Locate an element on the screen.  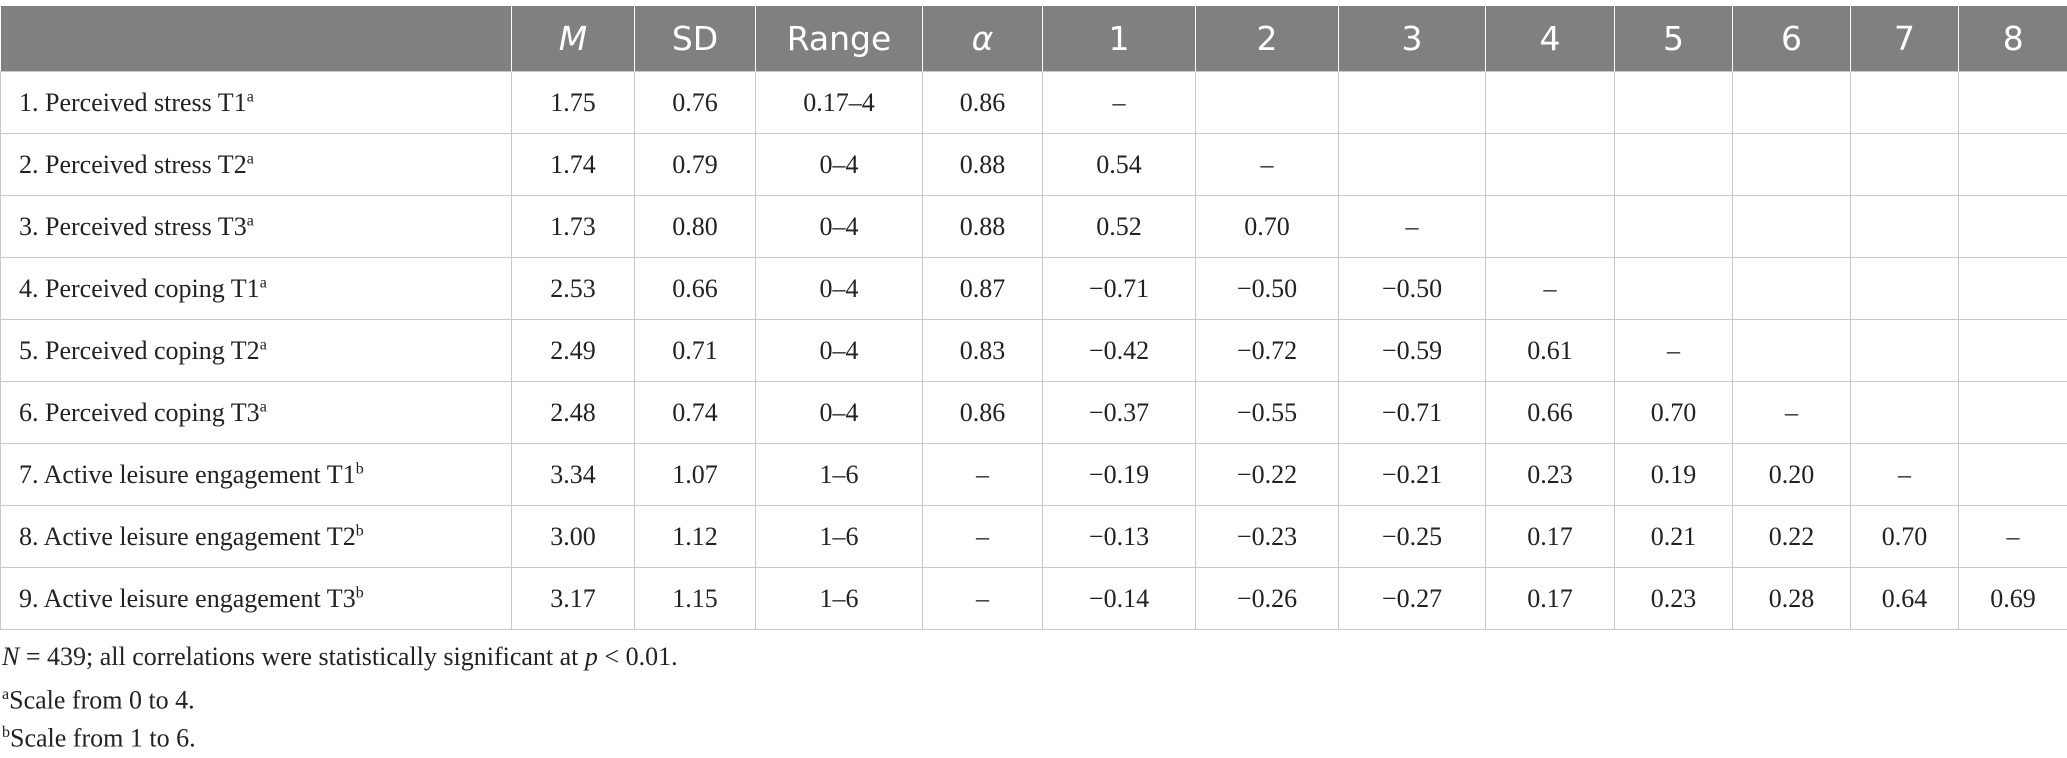
cell-c1: −0.71 is located at coordinates (1119, 289).